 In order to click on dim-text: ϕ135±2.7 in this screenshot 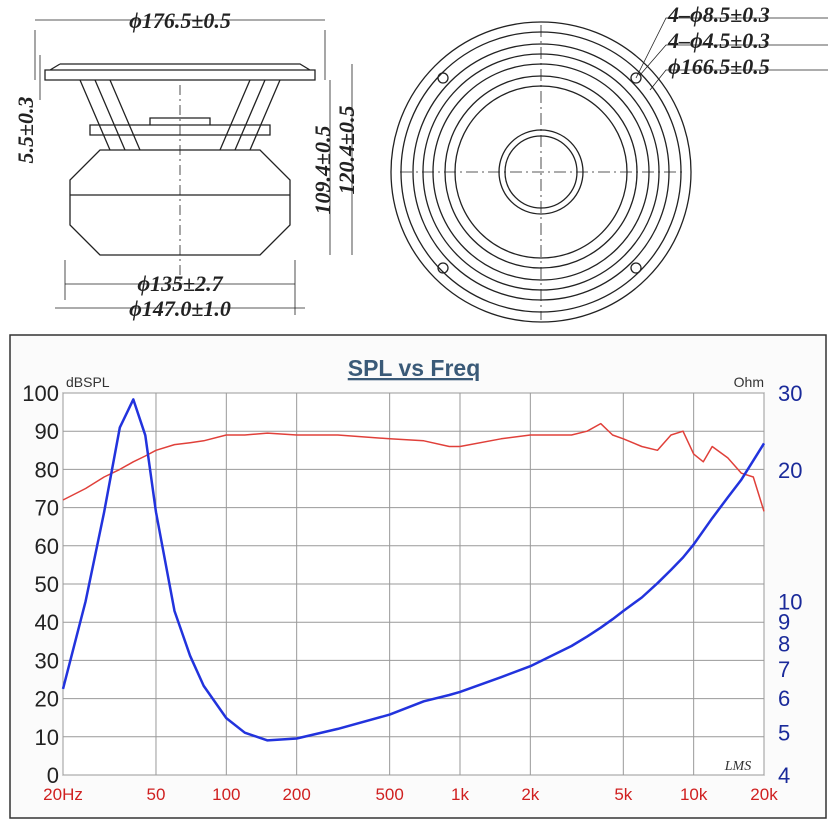, I will do `click(180, 283)`.